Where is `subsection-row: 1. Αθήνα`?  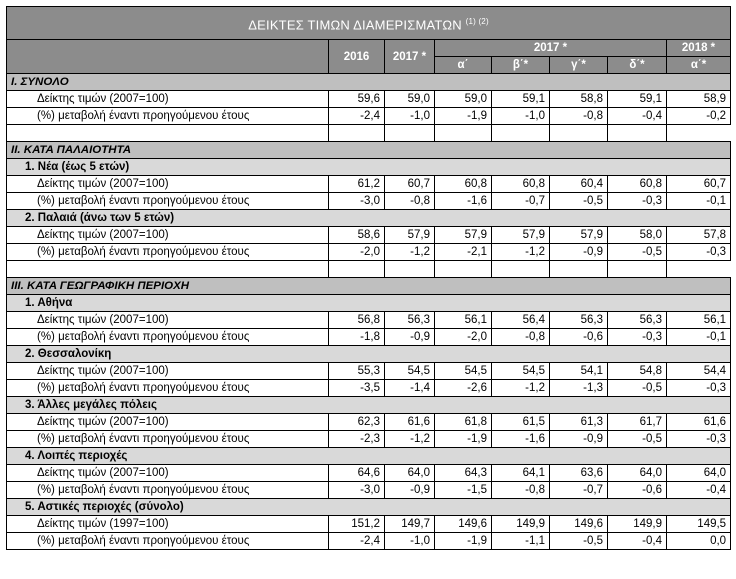
subsection-row: 1. Αθήνα is located at coordinates (368, 303).